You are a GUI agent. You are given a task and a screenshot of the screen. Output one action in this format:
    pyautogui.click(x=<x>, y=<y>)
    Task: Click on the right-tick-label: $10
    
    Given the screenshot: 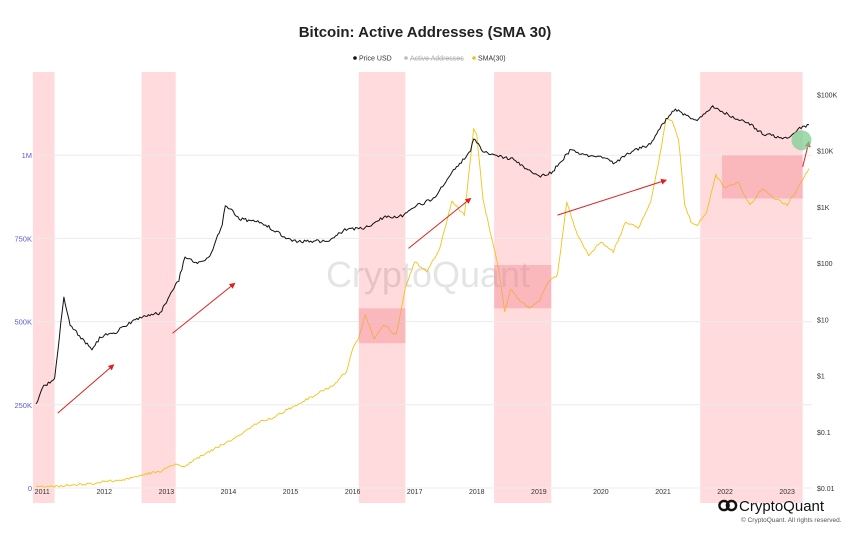 What is the action you would take?
    pyautogui.click(x=823, y=320)
    